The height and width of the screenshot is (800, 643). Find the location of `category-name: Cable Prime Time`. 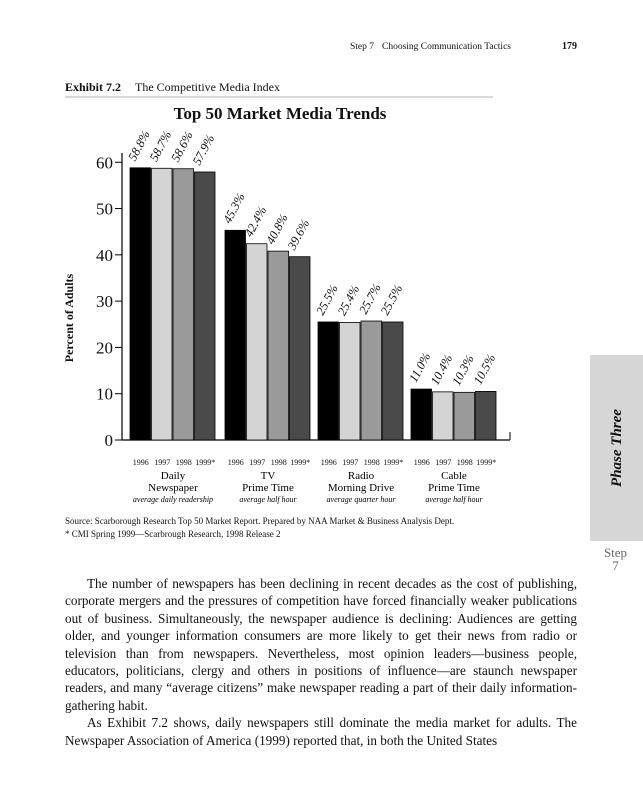

category-name: Cable Prime Time is located at coordinates (454, 482).